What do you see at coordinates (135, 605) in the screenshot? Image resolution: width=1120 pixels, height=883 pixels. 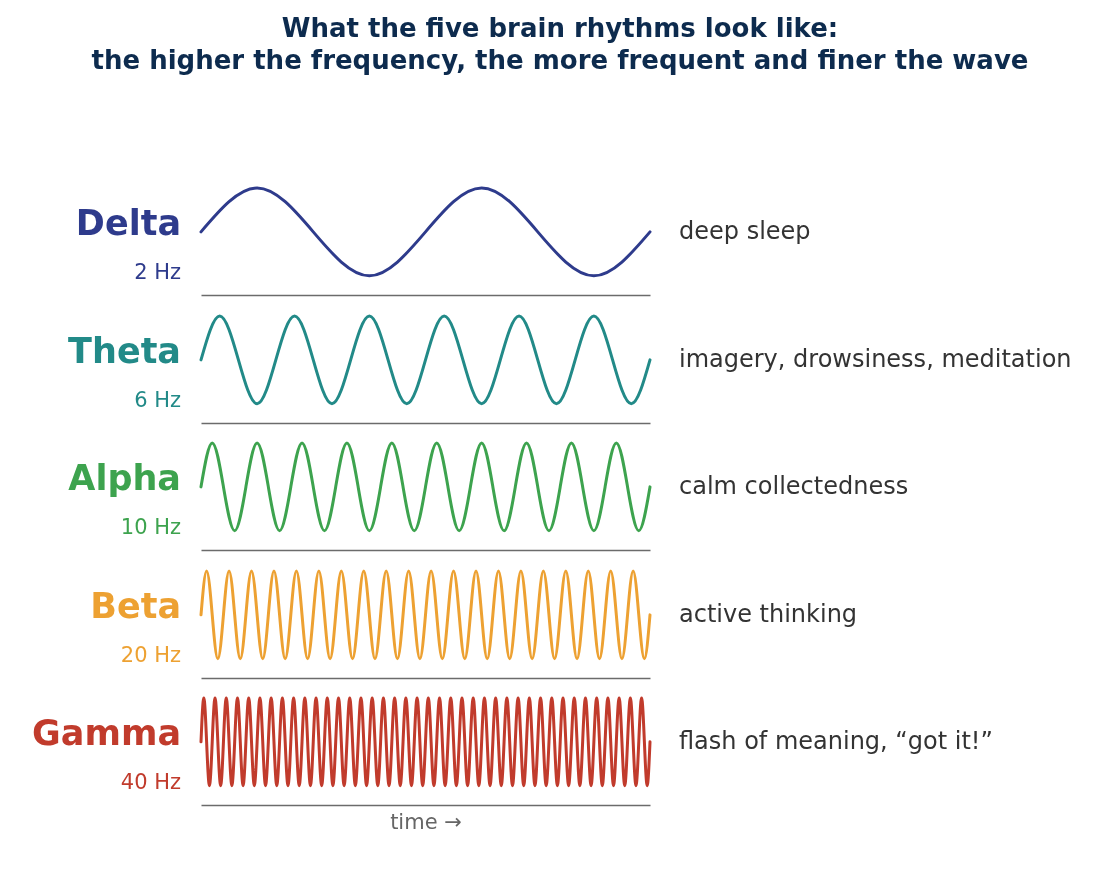 I see `series-label: Beta` at bounding box center [135, 605].